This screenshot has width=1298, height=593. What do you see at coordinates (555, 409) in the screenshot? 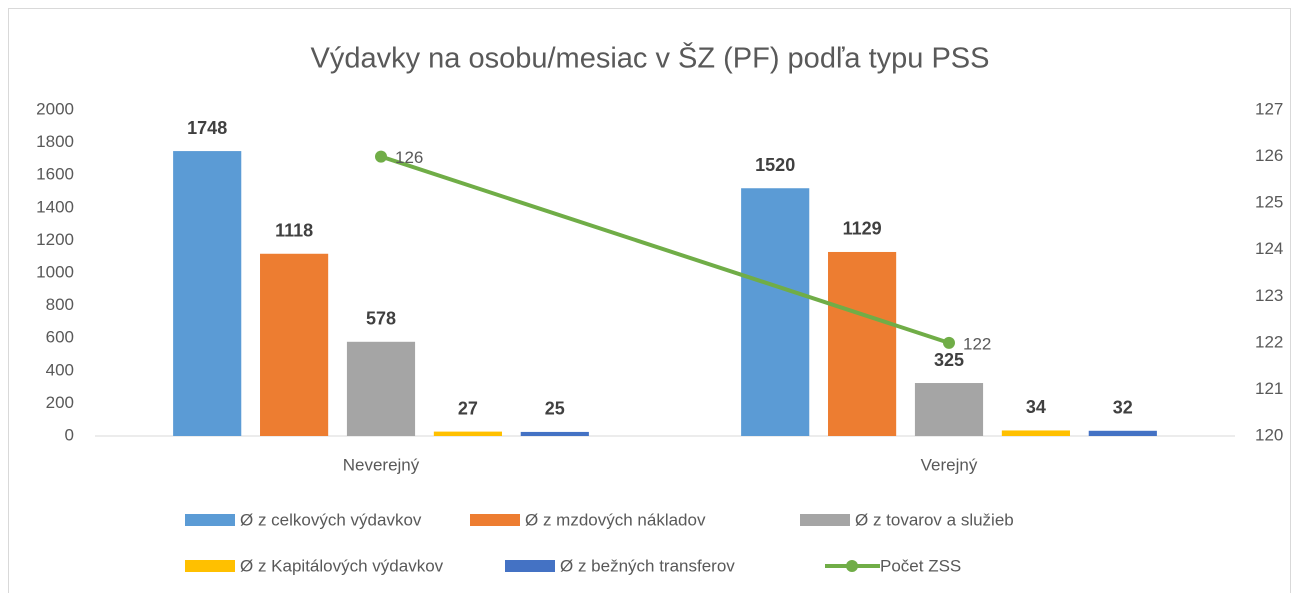
I see `data-label: 25` at bounding box center [555, 409].